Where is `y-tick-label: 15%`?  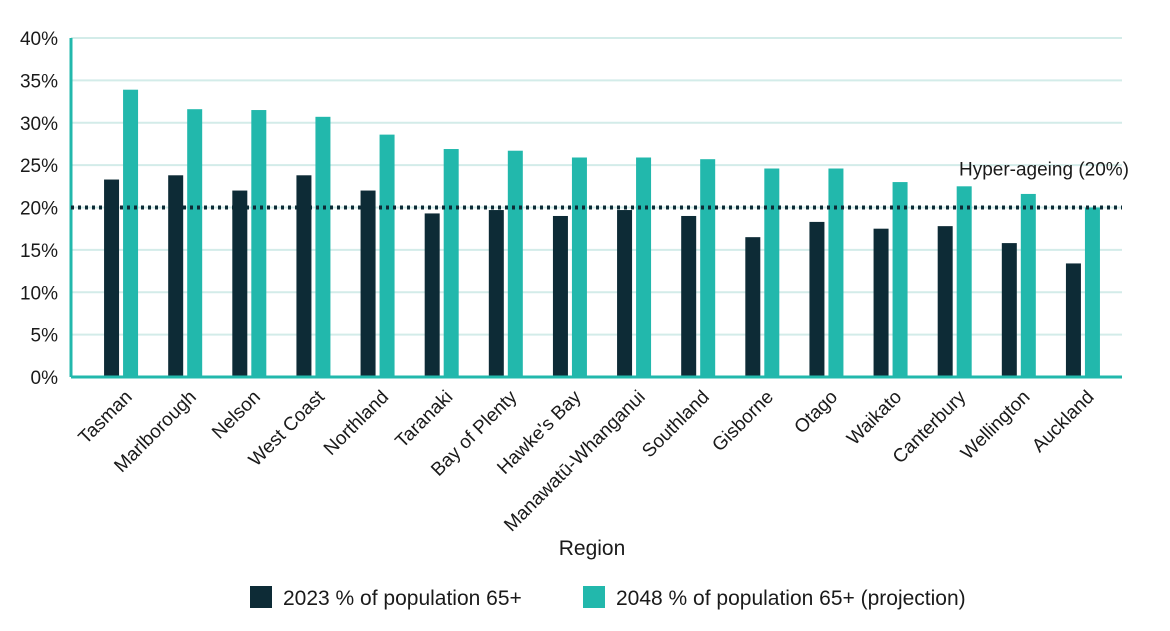 y-tick-label: 15% is located at coordinates (39, 251).